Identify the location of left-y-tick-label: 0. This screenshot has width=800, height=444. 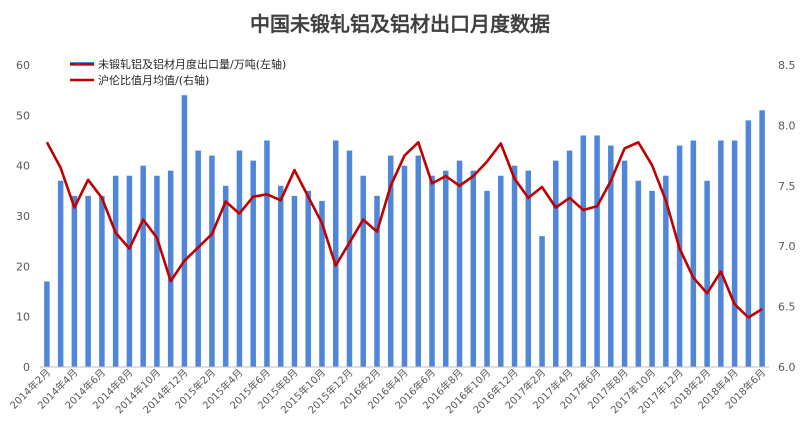
(26, 367).